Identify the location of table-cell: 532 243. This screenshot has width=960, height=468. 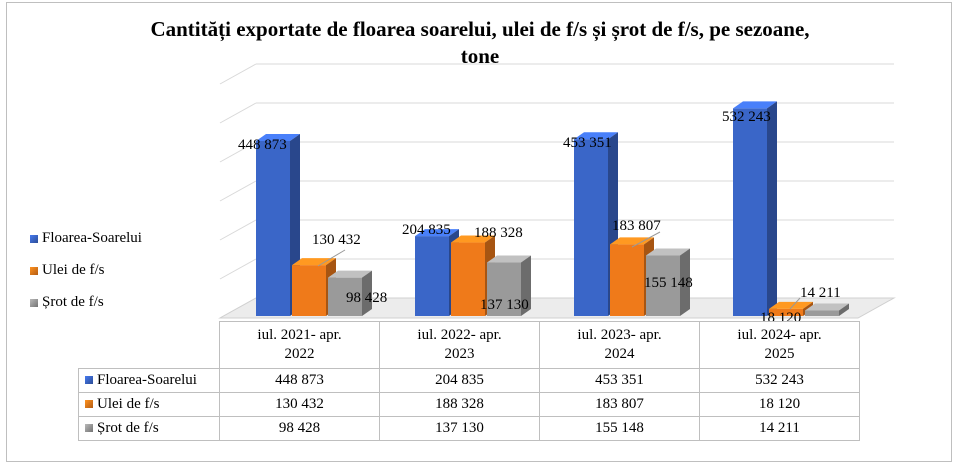
(779, 380).